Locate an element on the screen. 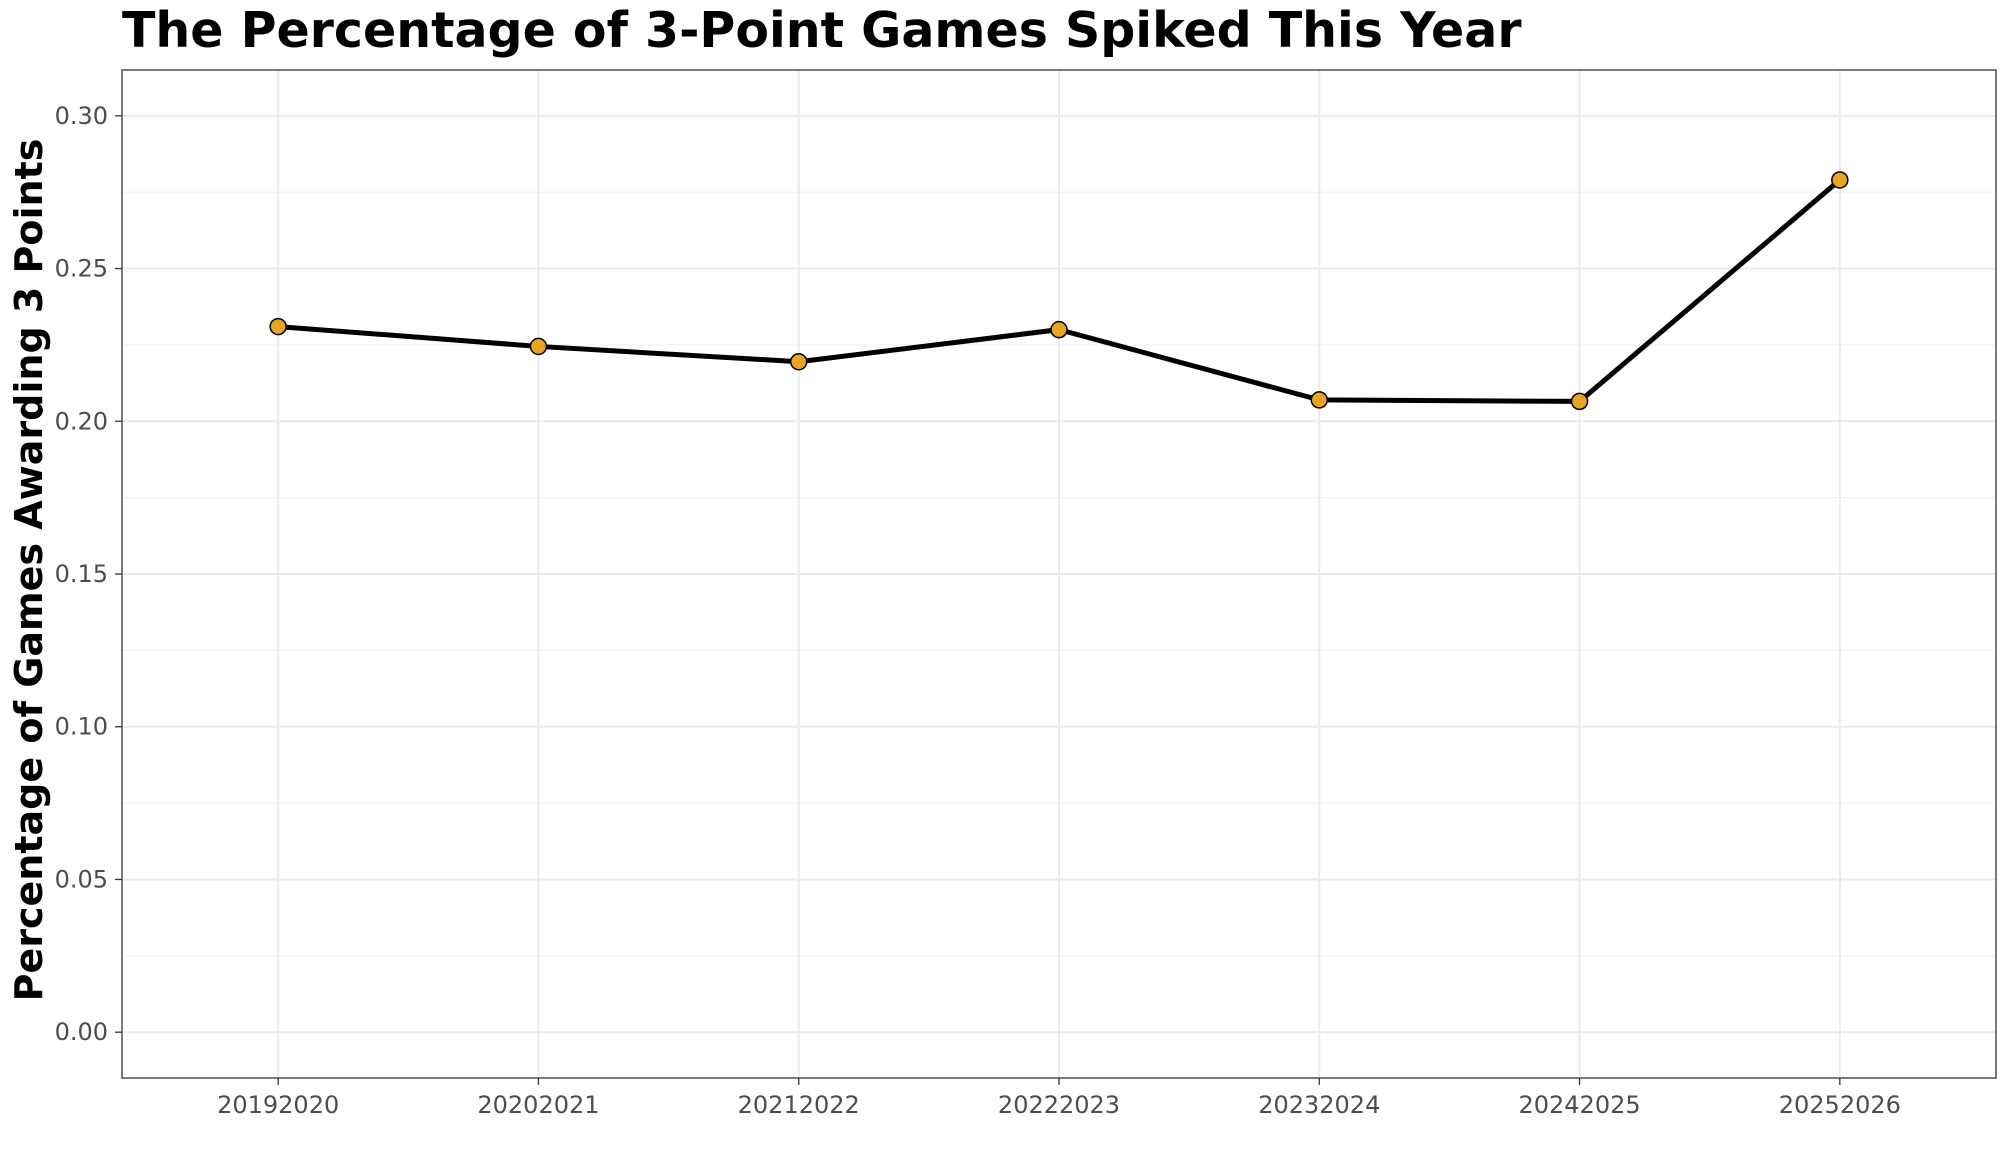 Image resolution: width=2000 pixels, height=1166 pixels. y-tick-label: 0.10 is located at coordinates (81, 727).